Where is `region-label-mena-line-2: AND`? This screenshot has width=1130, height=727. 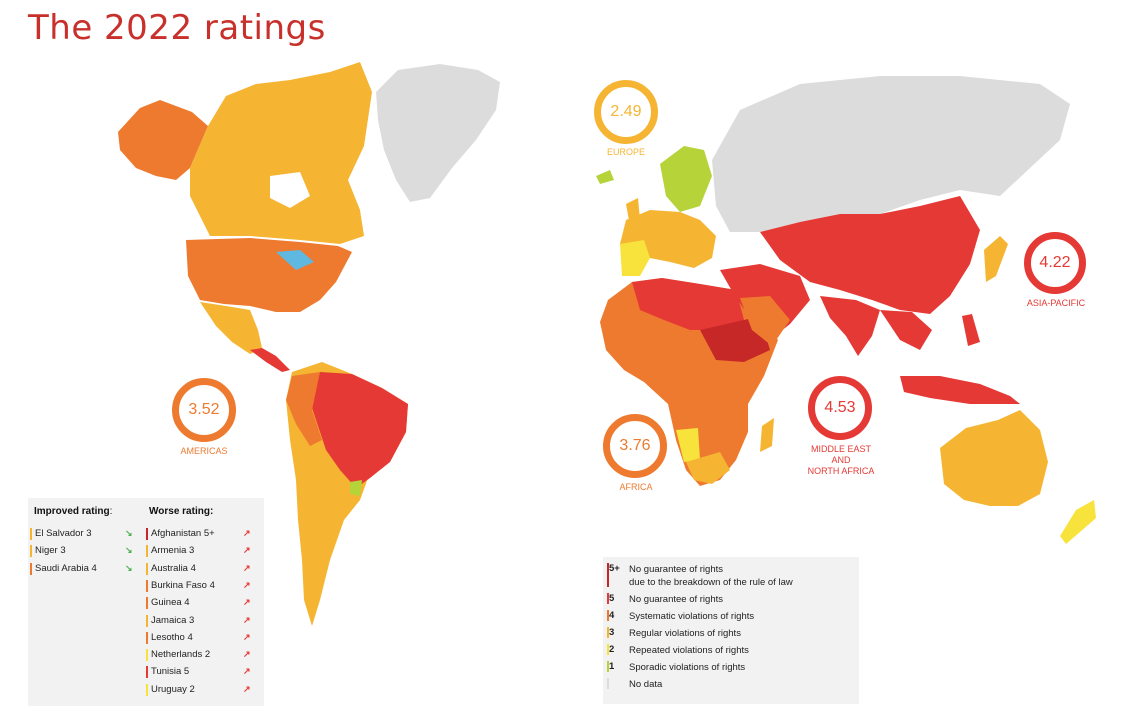
region-label-mena-line-2: AND is located at coordinates (841, 460).